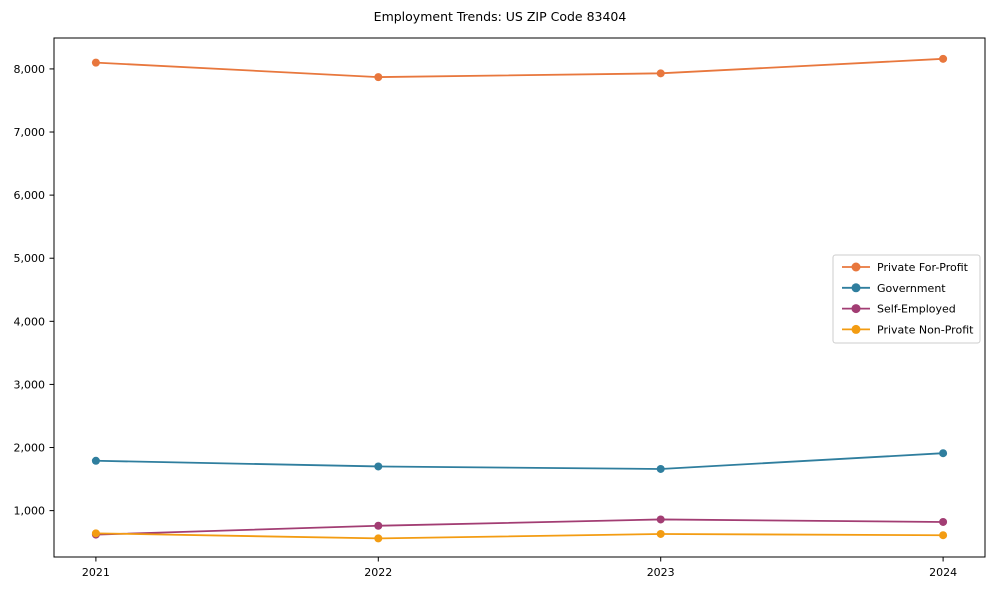 Image resolution: width=1000 pixels, height=600 pixels. What do you see at coordinates (923, 267) in the screenshot?
I see `legend-label: Private For-Profit` at bounding box center [923, 267].